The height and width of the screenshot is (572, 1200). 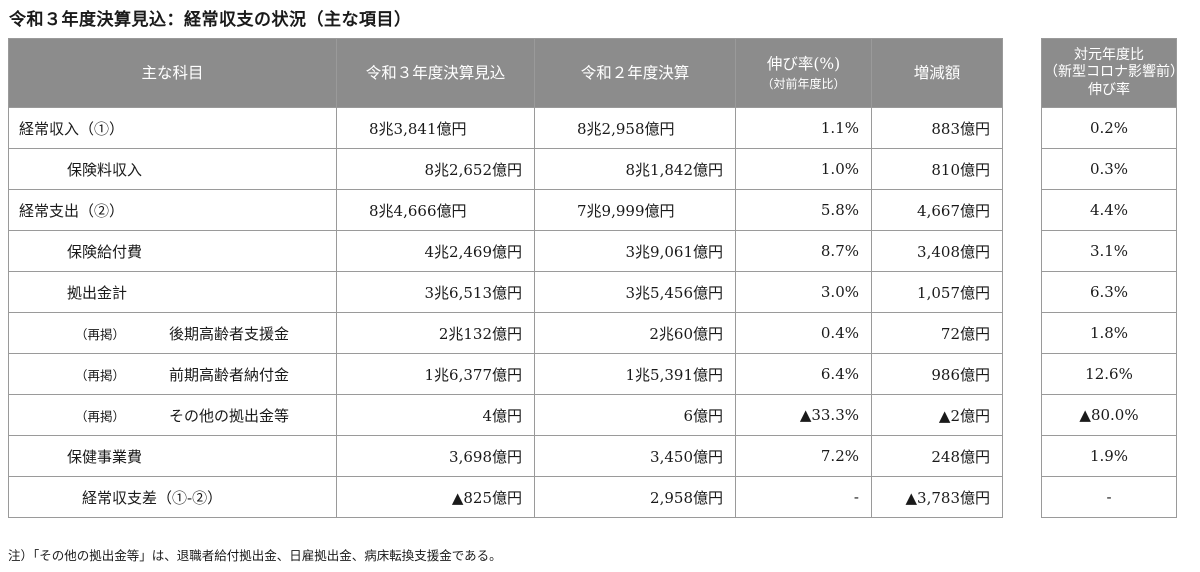 What do you see at coordinates (435, 333) in the screenshot?
I see `row-r3: 2兆132億円` at bounding box center [435, 333].